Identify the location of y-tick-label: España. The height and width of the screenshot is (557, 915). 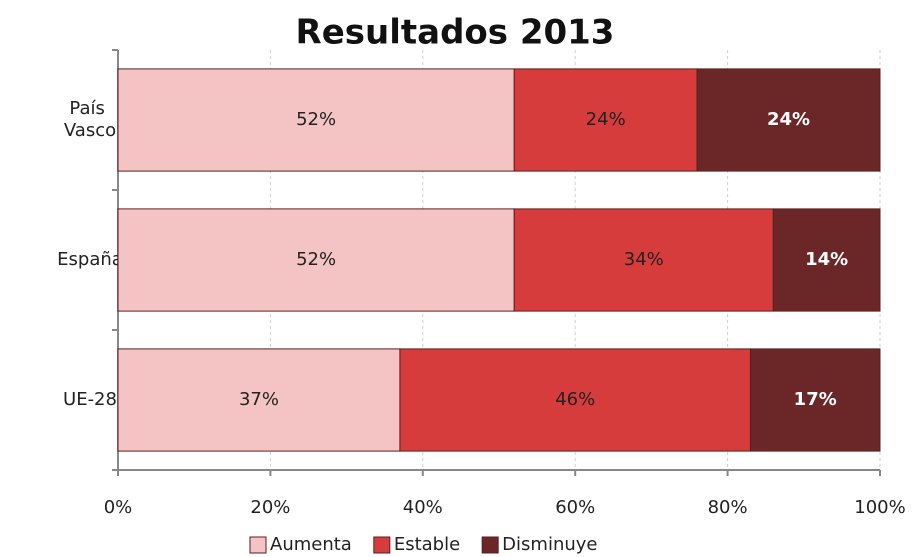
(90, 259).